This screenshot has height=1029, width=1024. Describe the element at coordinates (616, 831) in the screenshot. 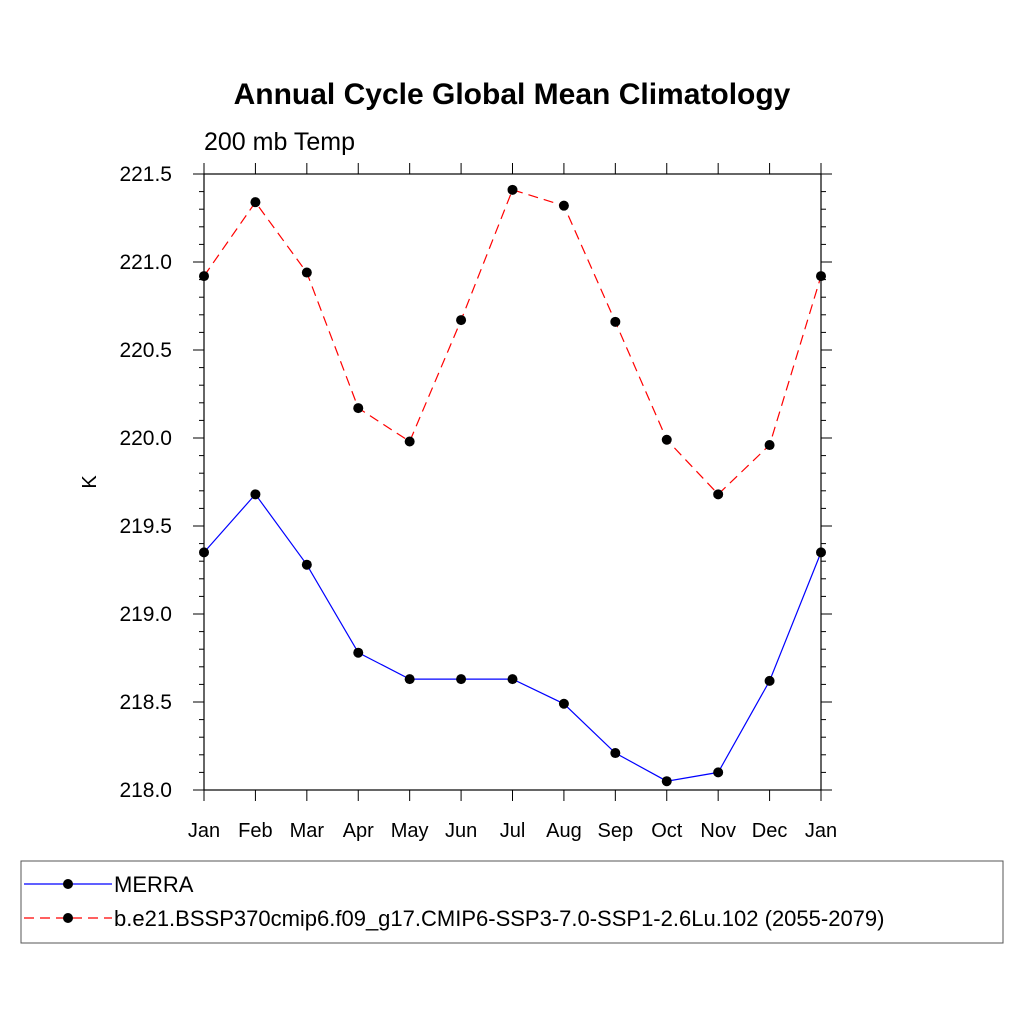

I see `x-tick-label: Sep` at that location.